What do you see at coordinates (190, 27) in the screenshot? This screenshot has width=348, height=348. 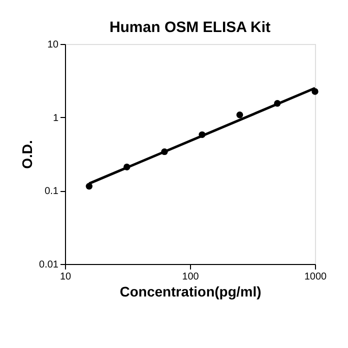 I see `chart-title: Human OSM ELISA Kit` at bounding box center [190, 27].